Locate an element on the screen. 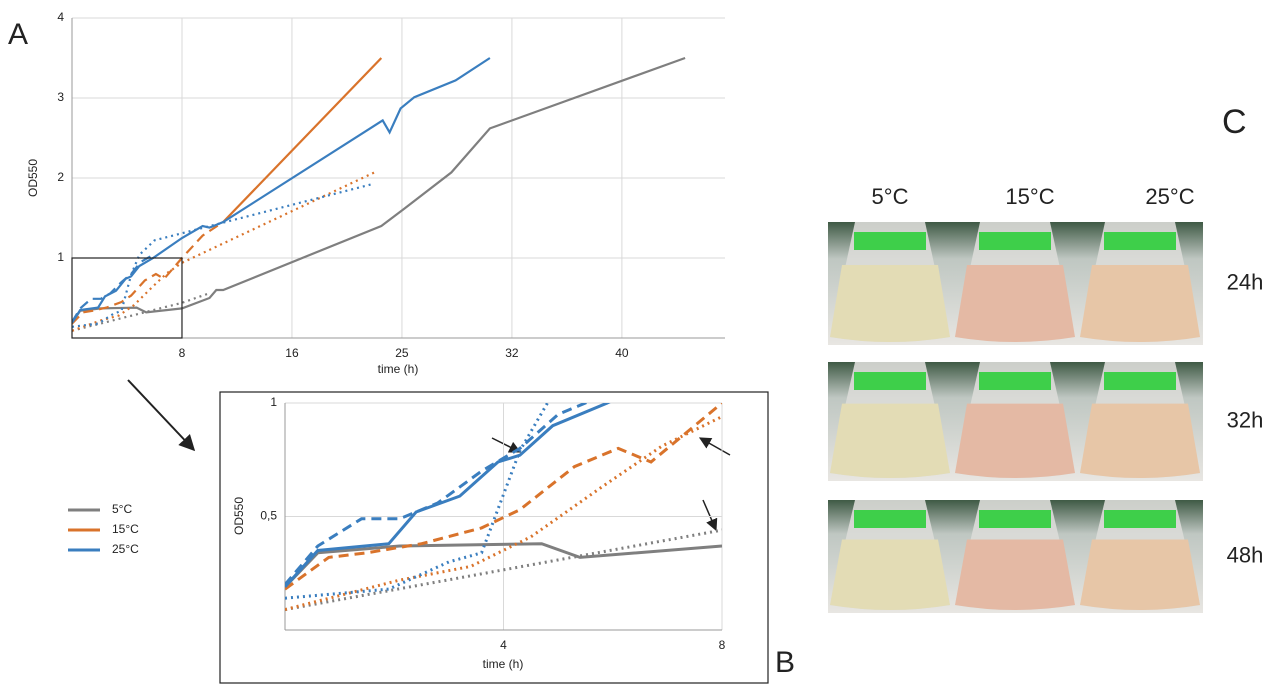 The image size is (1279, 689). x-tick-label: 32 is located at coordinates (512, 353).